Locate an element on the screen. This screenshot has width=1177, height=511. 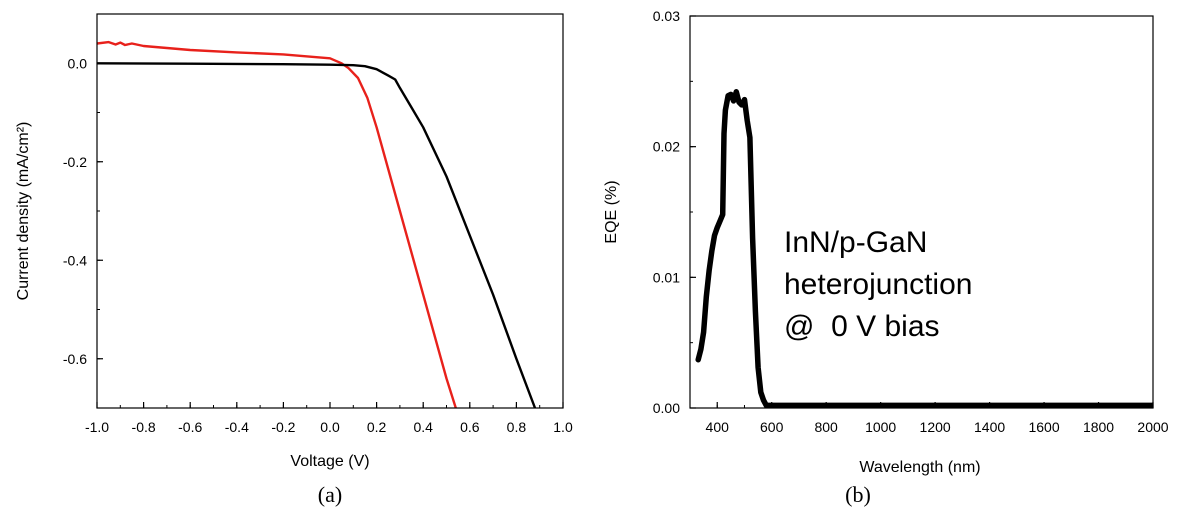
chart-b-ytick-label: 0.00 is located at coordinates (666, 408).